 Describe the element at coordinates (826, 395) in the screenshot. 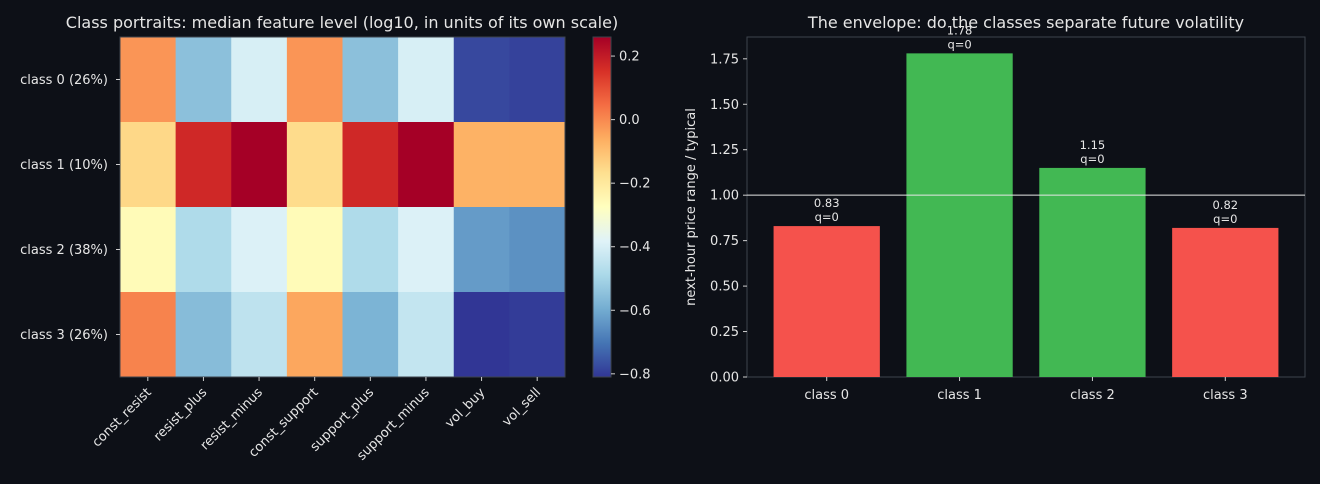

I see `x-tick-label: class 0` at that location.